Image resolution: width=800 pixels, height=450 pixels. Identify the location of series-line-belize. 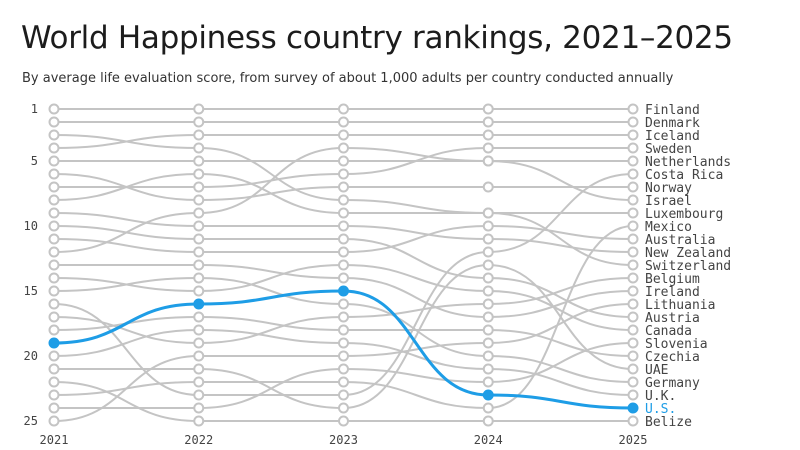
(343, 402).